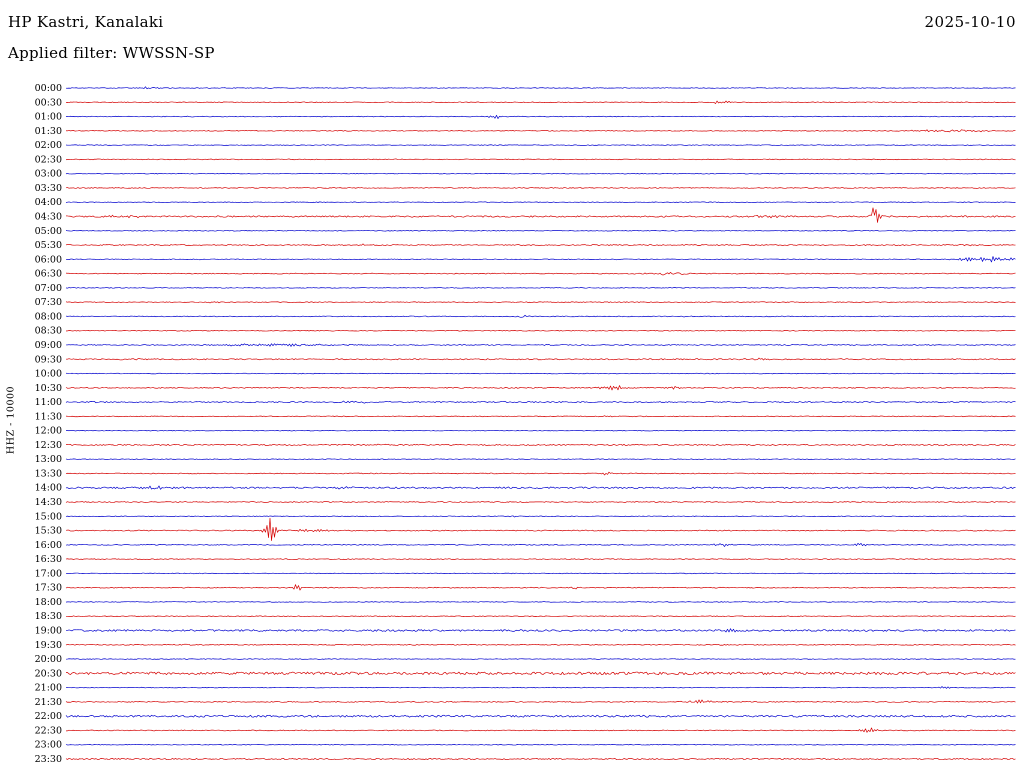  I want to click on time-label: 01:00, so click(48, 117).